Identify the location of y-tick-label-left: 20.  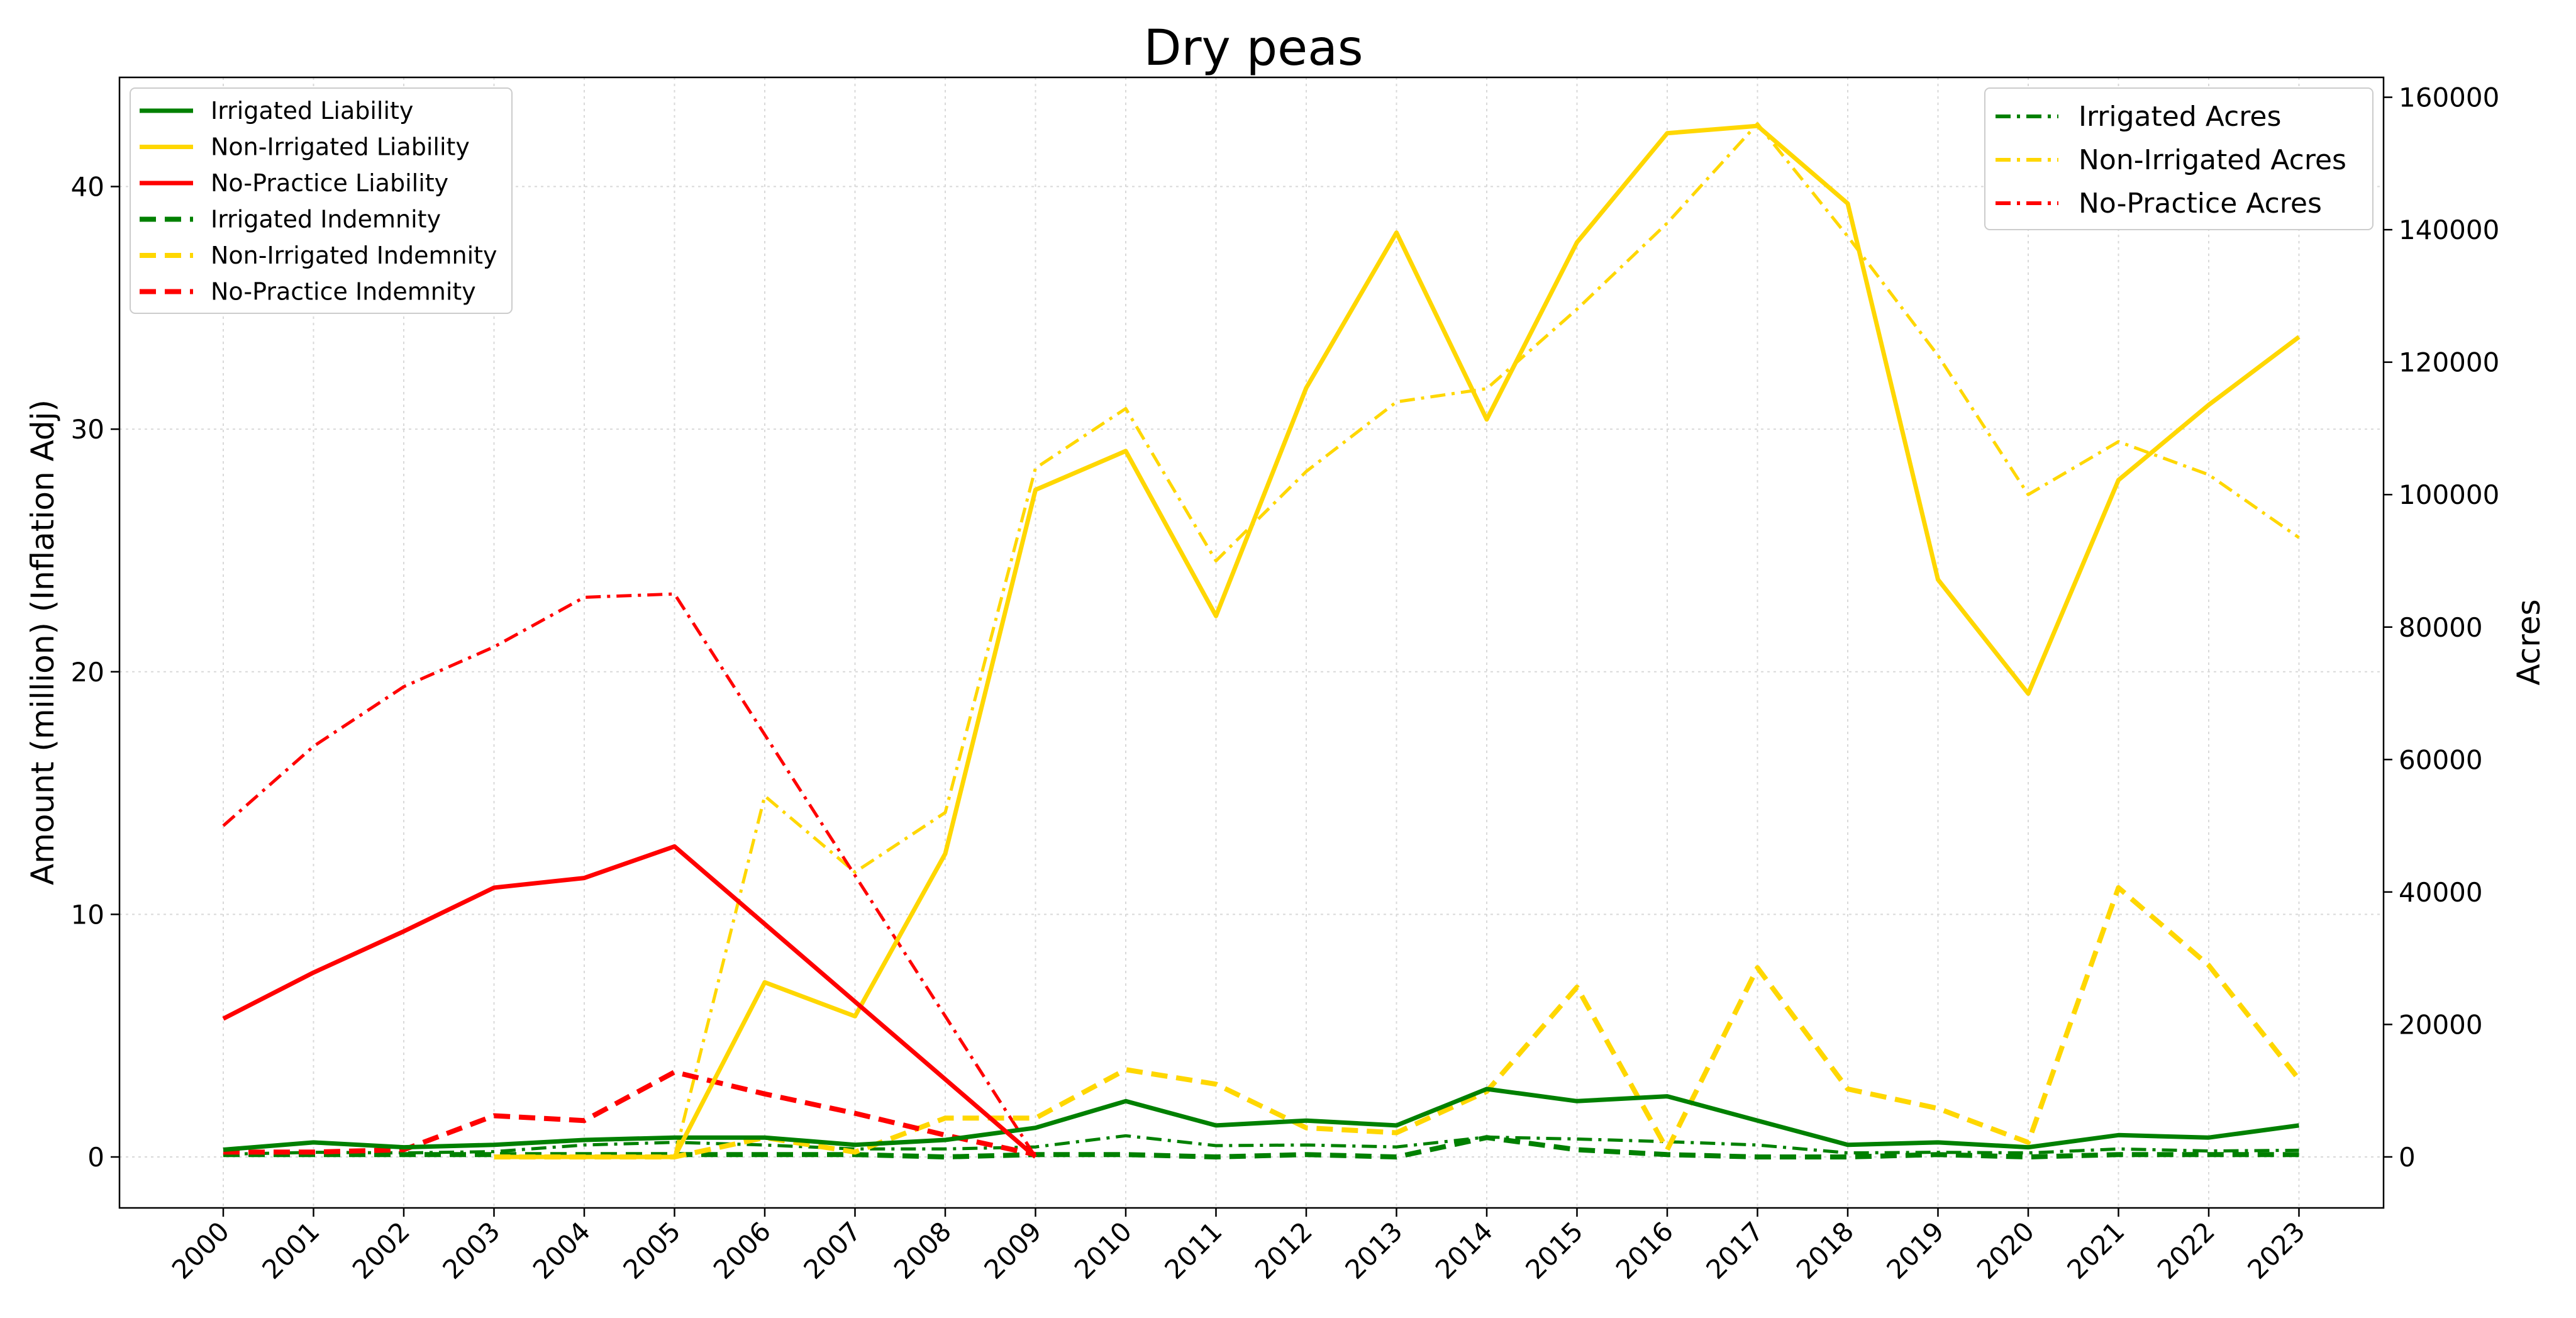
(87, 672).